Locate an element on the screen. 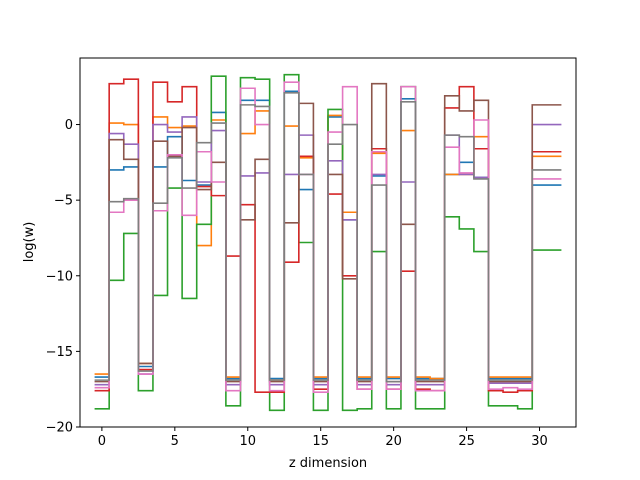  y-tick-label: −20 is located at coordinates (59, 428).